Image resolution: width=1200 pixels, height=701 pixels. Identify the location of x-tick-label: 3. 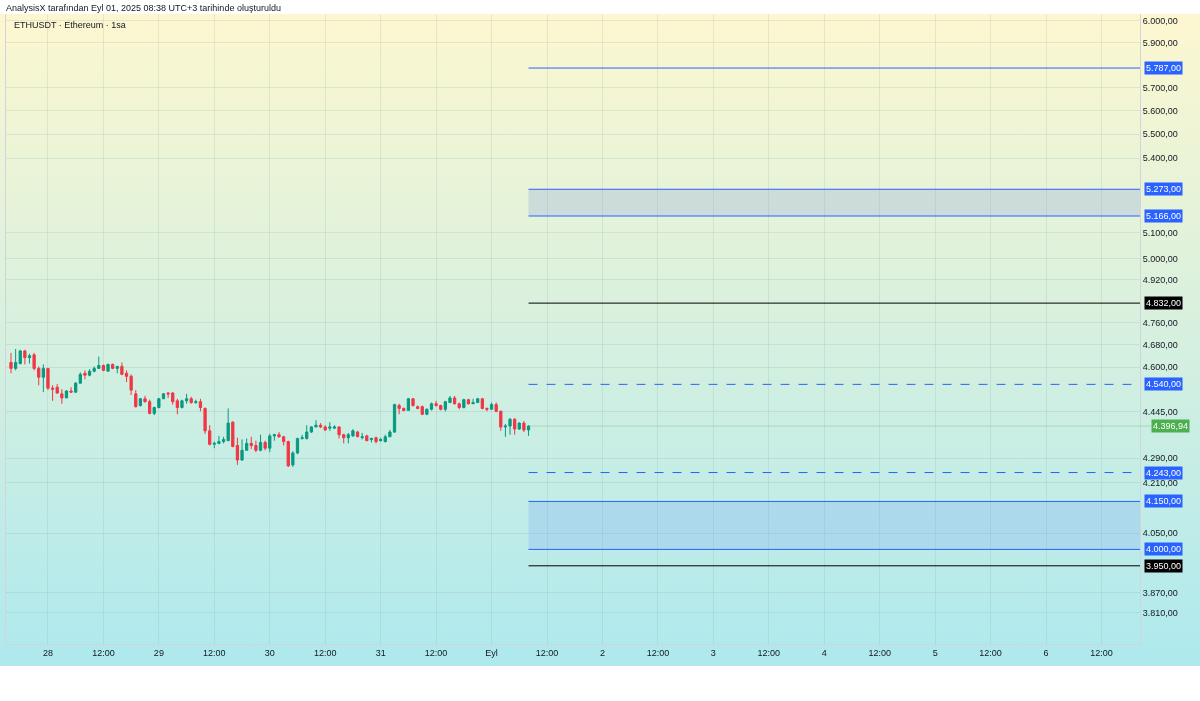
(713, 652).